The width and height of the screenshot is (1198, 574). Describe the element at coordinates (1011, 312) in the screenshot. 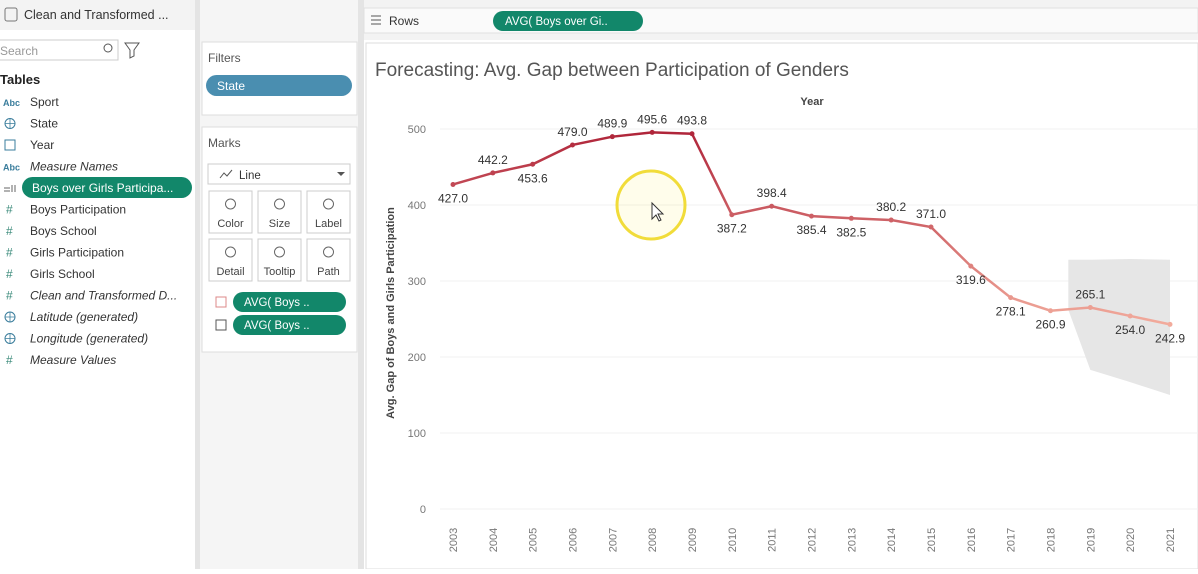

I see `data-label: 278.1` at that location.